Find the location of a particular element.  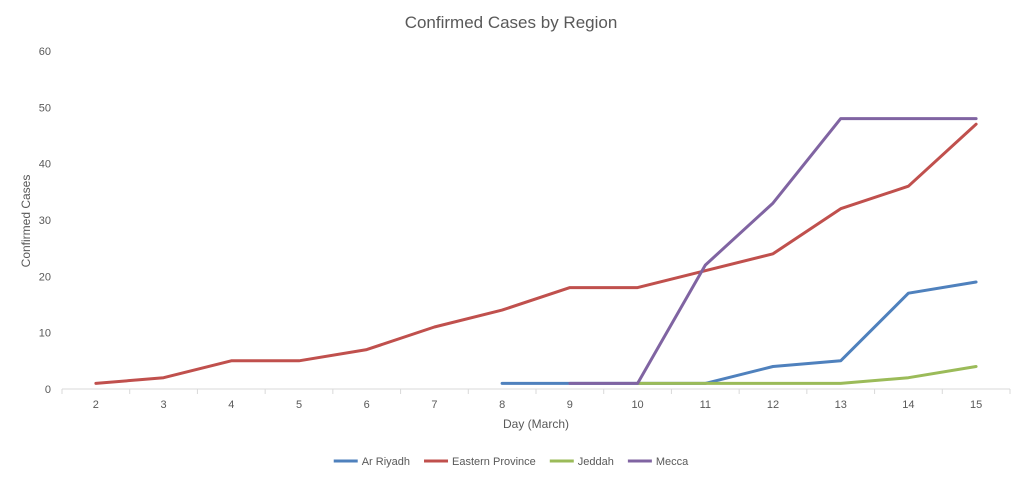

series-line-ar-riyadh is located at coordinates (739, 332).